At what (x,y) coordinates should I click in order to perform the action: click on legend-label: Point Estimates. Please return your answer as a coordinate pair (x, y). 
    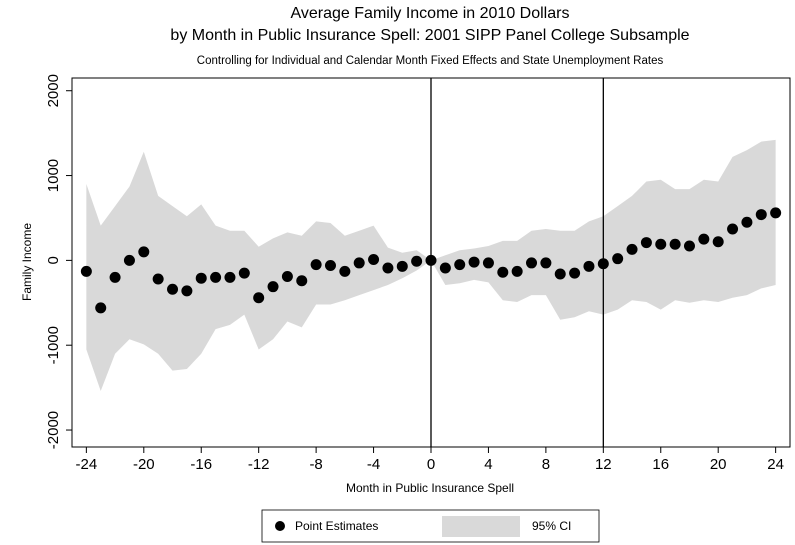
    Looking at the image, I should click on (336, 526).